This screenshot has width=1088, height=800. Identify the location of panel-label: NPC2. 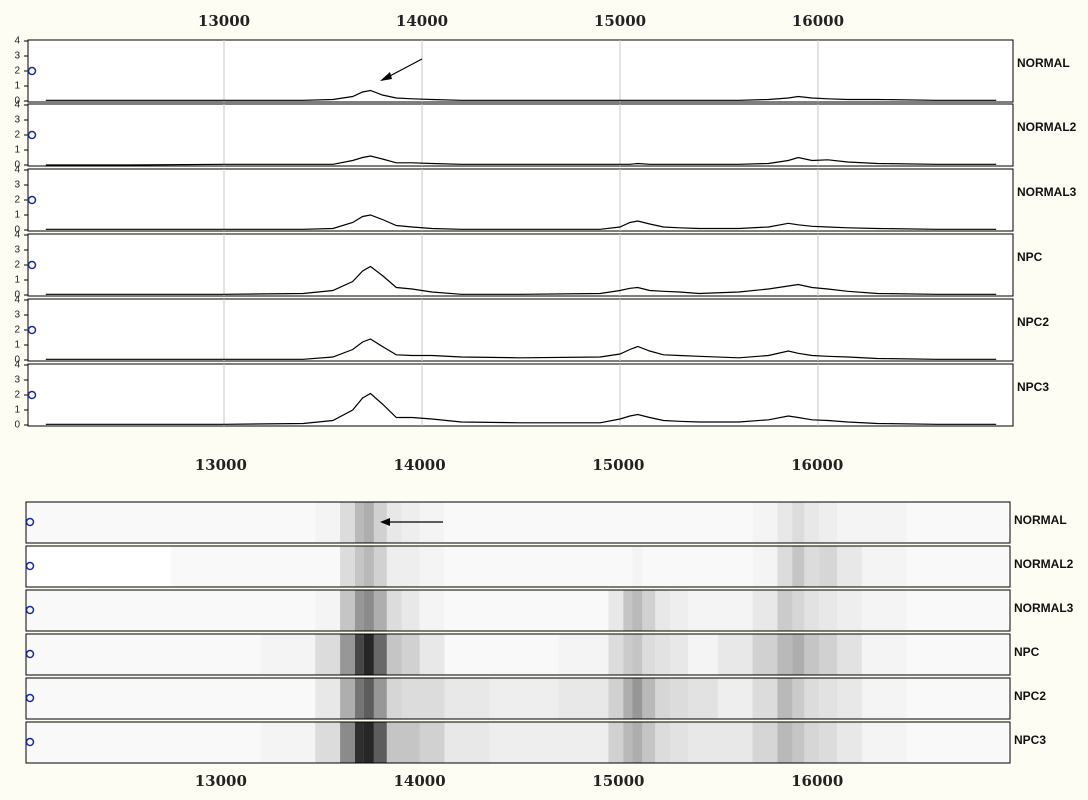
(1033, 322).